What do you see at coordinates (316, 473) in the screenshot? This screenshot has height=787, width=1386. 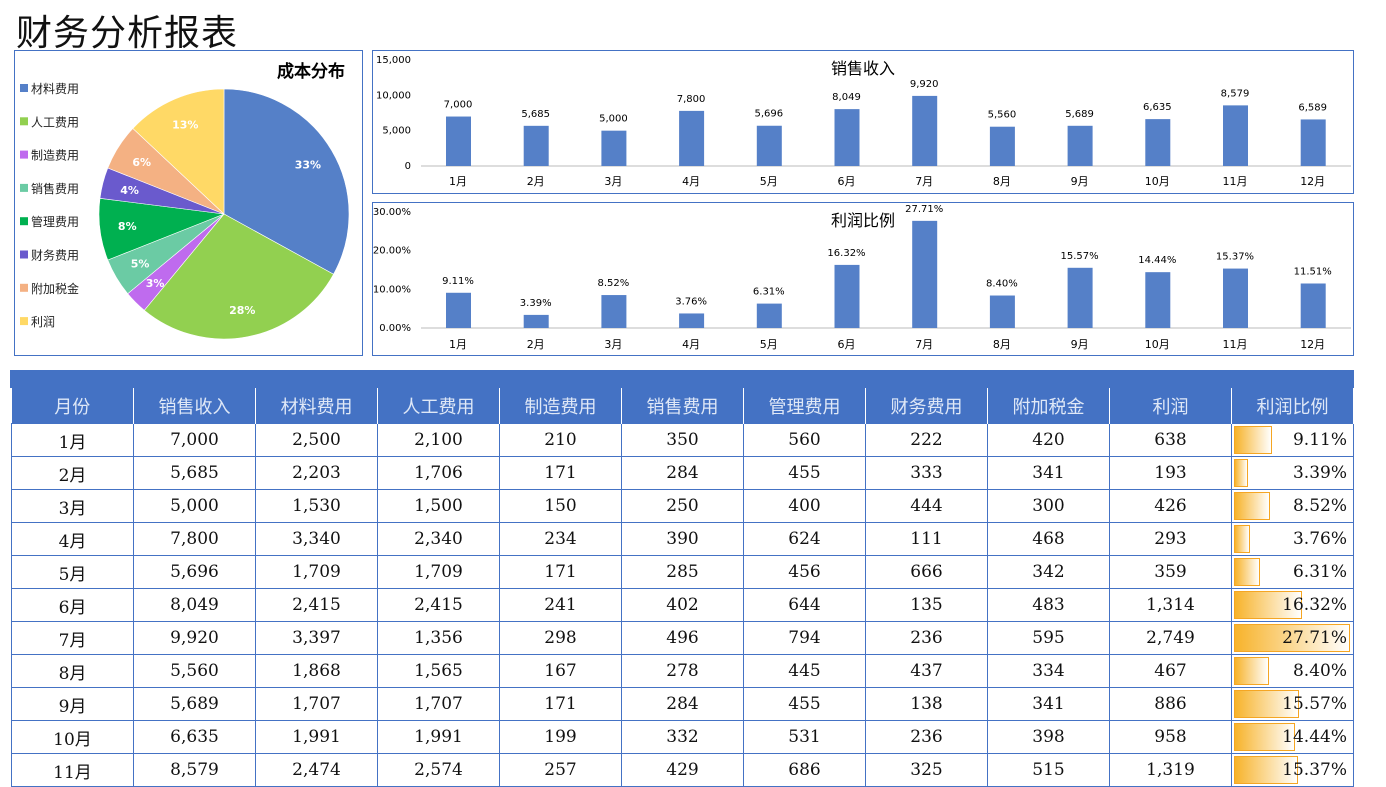 I see `table-cell: 2,203` at bounding box center [316, 473].